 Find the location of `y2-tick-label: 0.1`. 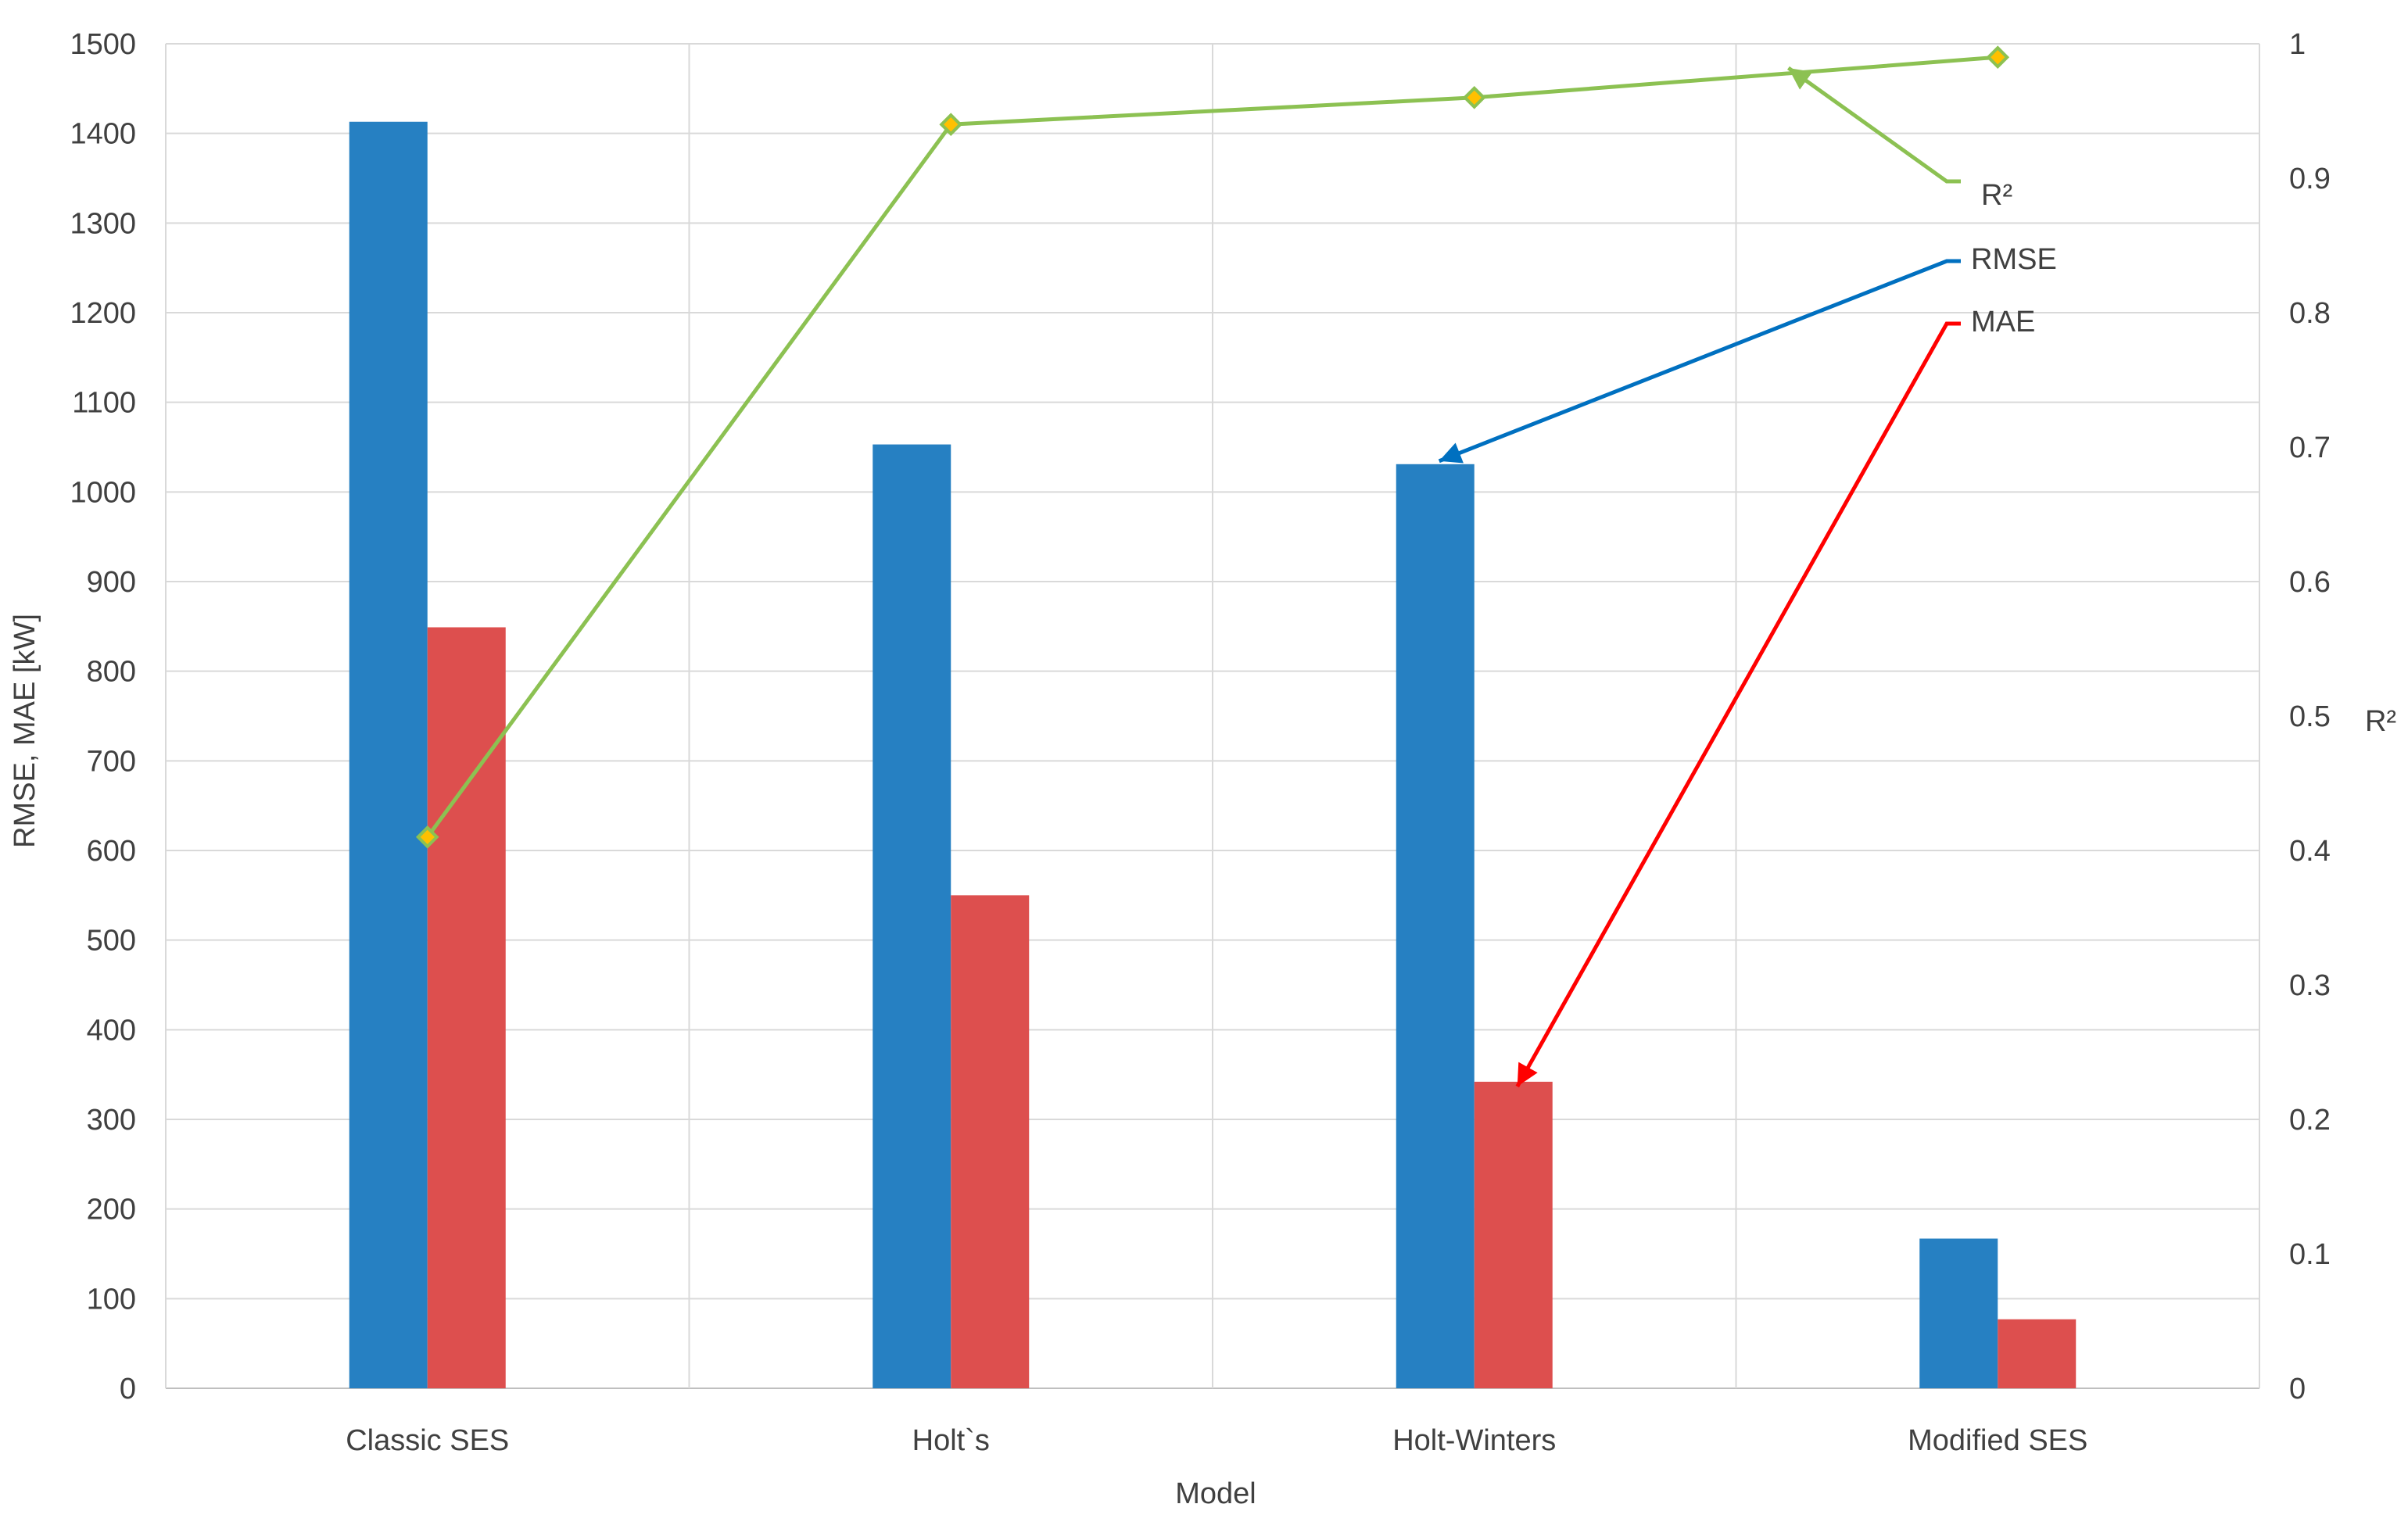

y2-tick-label: 0.1 is located at coordinates (2310, 1254).